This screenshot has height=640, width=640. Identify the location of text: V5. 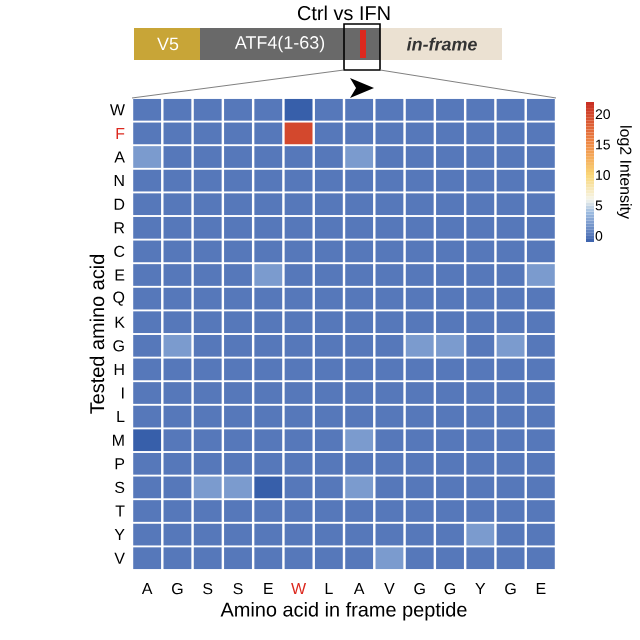
(168, 44).